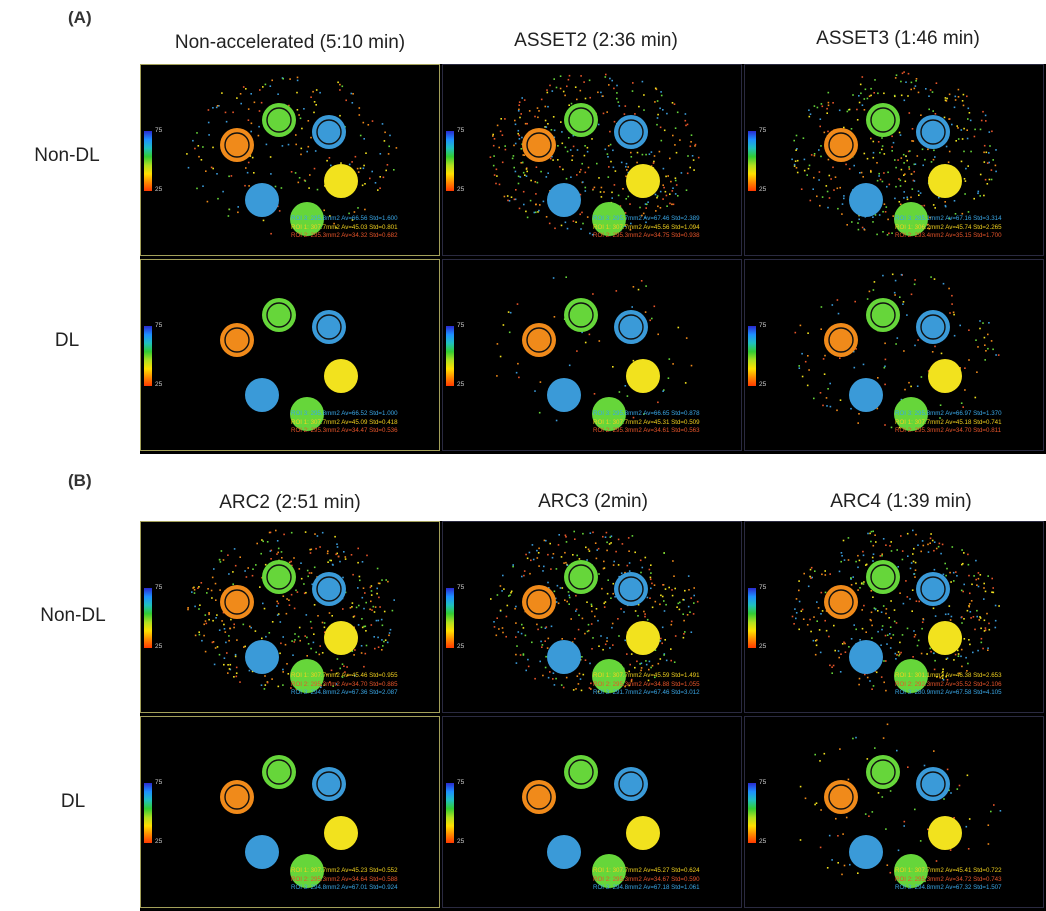  What do you see at coordinates (763, 587) in the screenshot?
I see `colorbar-max-label: 75` at bounding box center [763, 587].